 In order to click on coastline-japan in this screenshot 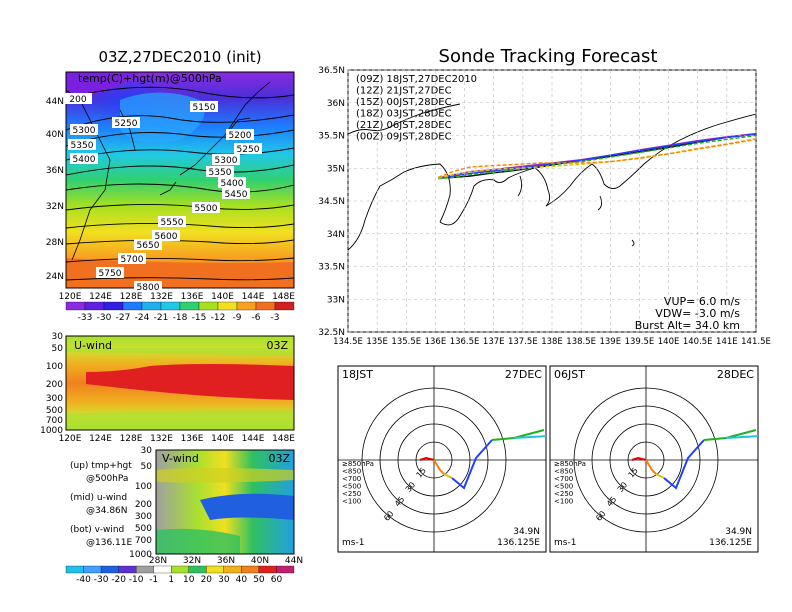, I will do `click(168, 171)`.